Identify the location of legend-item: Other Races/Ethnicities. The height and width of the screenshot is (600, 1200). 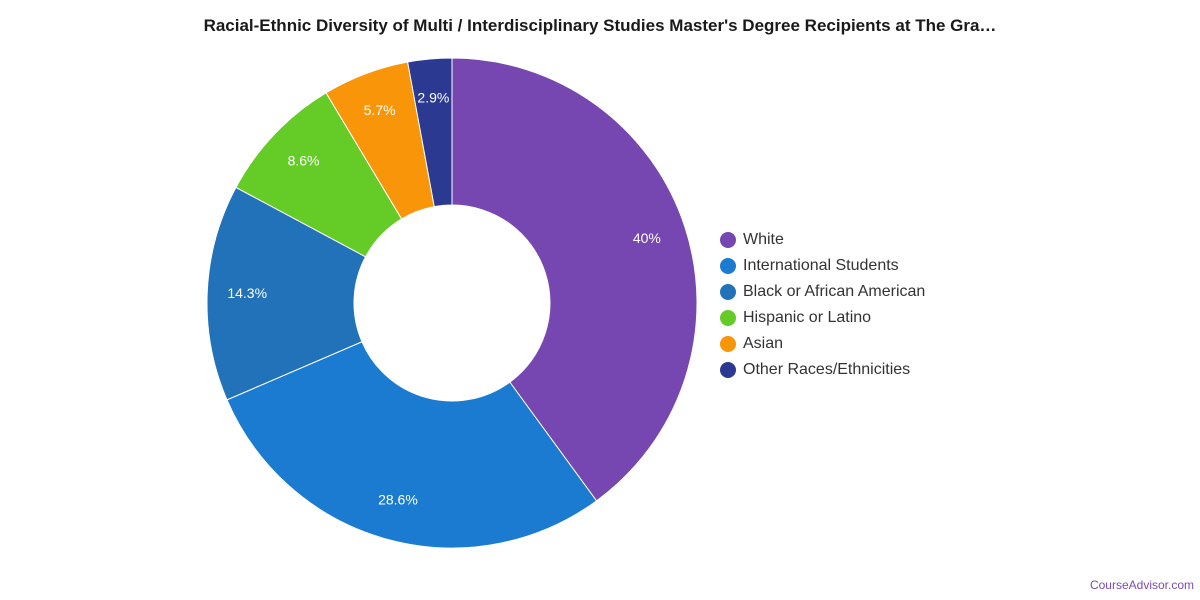
(822, 370).